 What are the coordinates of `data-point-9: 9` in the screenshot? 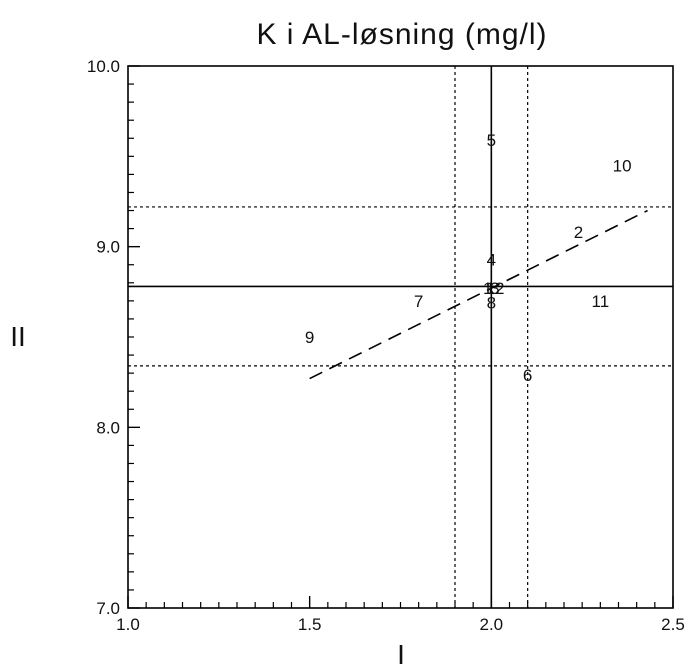 It's located at (309, 337).